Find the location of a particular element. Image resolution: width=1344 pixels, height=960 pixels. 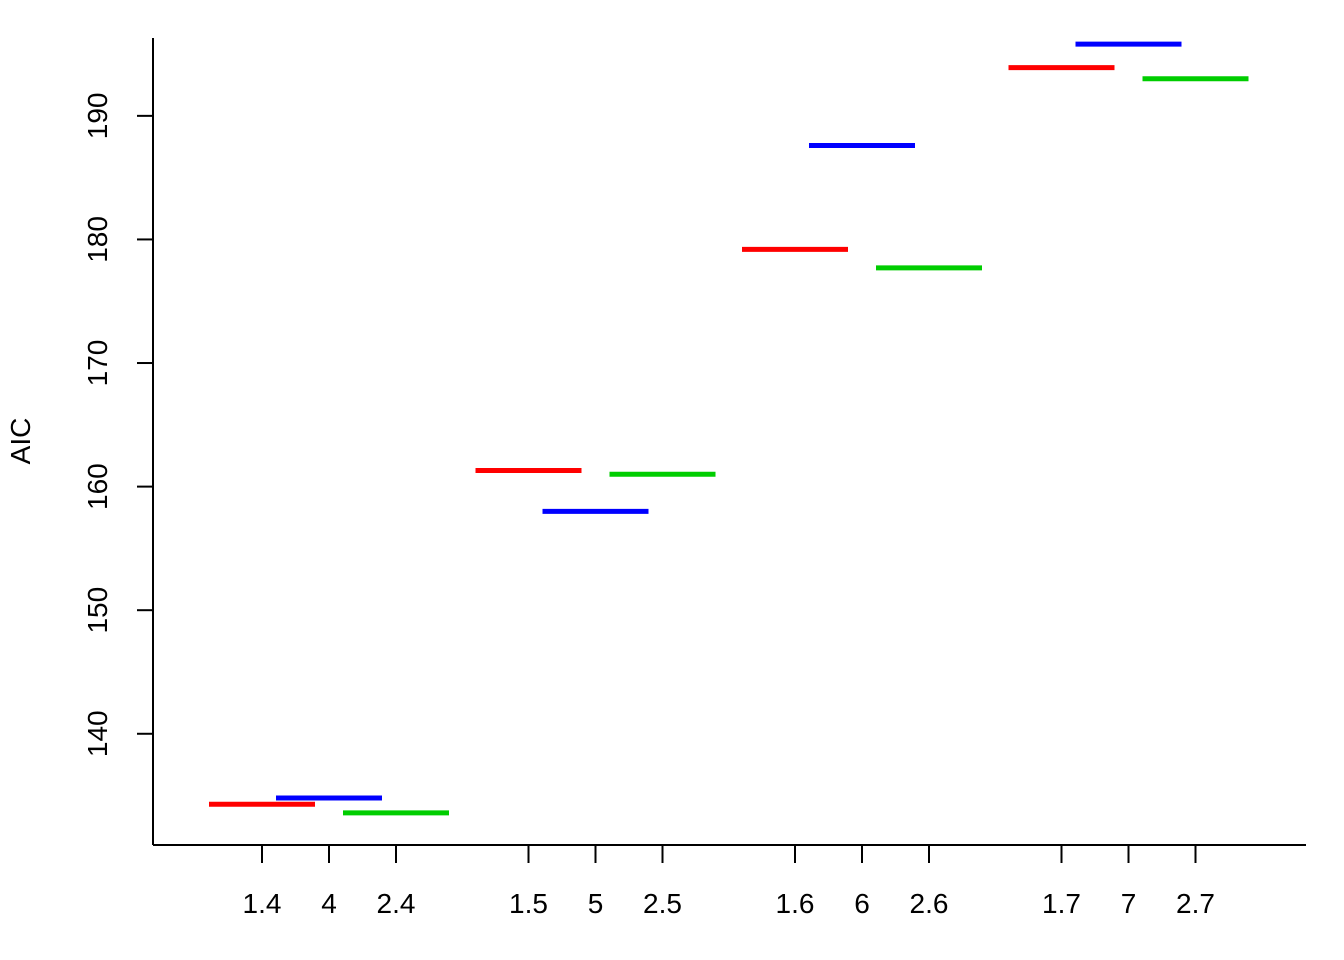

x-tick-label: 2.4 is located at coordinates (396, 903).